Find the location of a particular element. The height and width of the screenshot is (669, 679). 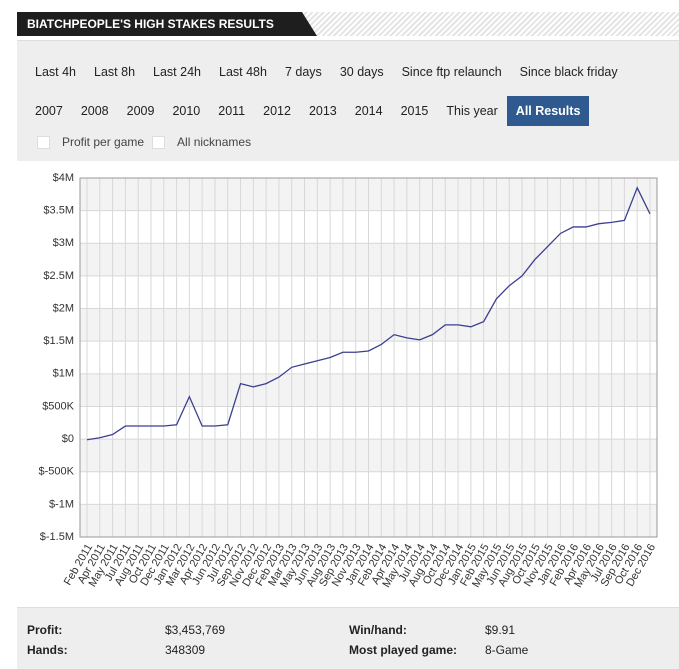

stat-label: Win/hand: is located at coordinates (378, 630).